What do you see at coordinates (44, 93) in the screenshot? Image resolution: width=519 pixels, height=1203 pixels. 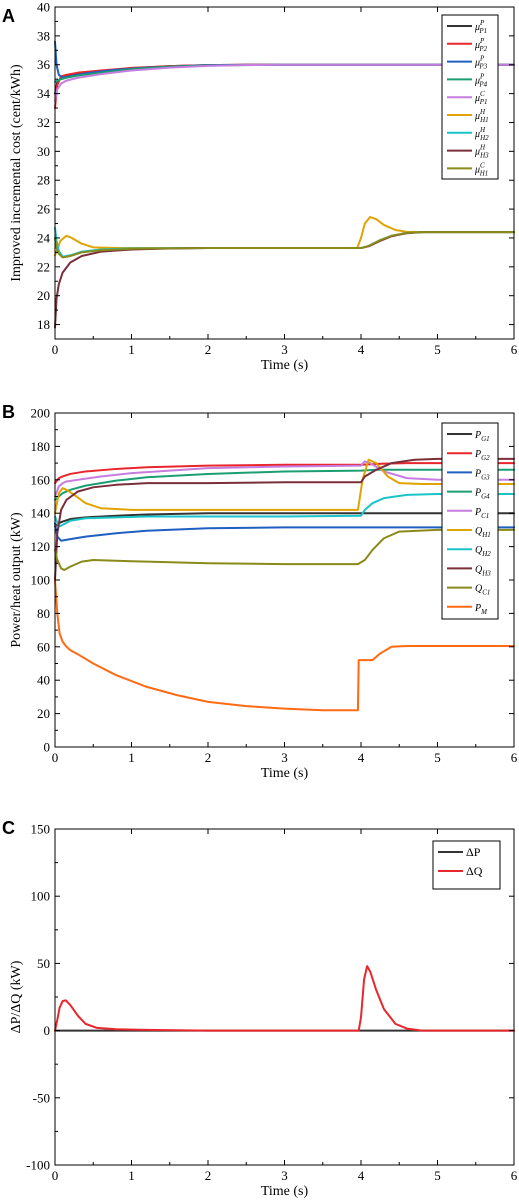 I see `y-tick-label: 34` at bounding box center [44, 93].